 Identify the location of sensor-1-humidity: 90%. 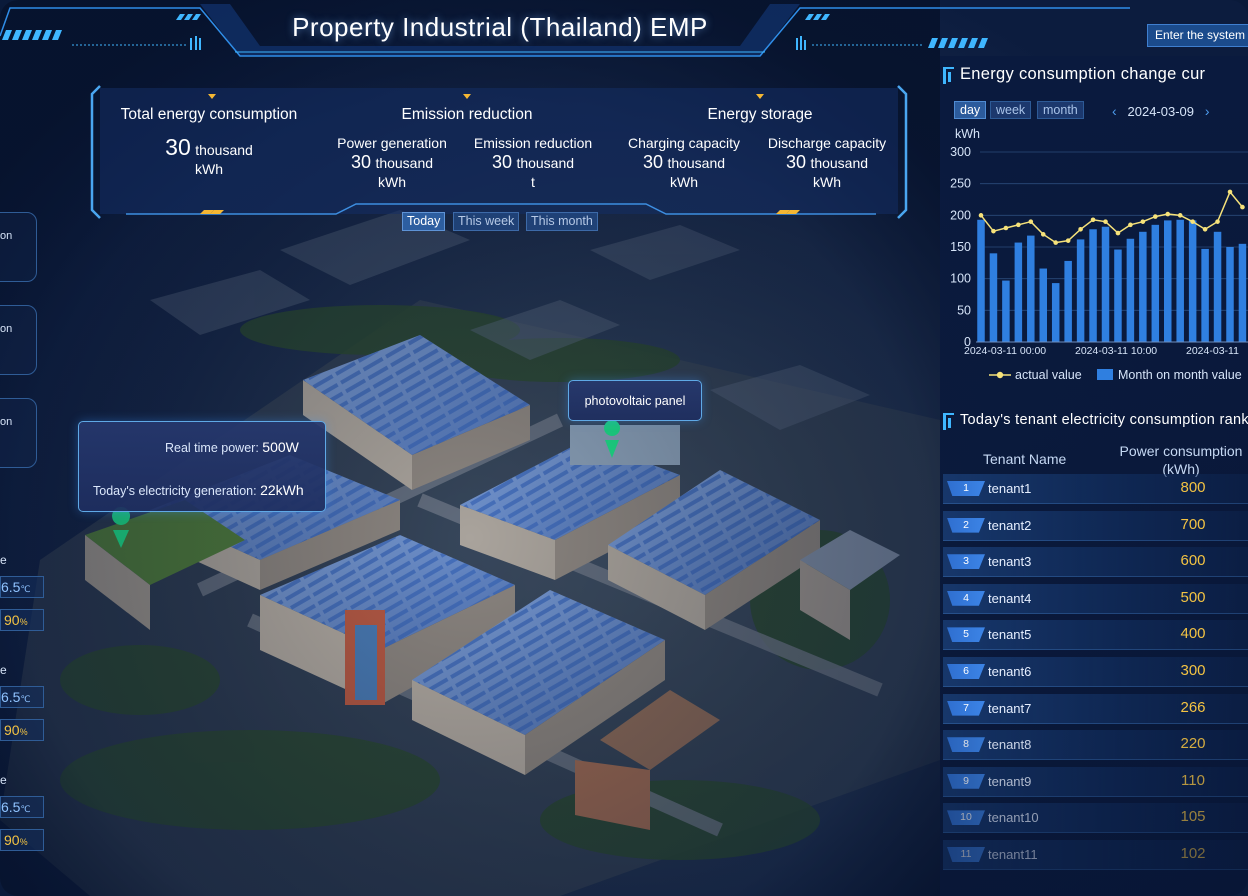
(22, 620).